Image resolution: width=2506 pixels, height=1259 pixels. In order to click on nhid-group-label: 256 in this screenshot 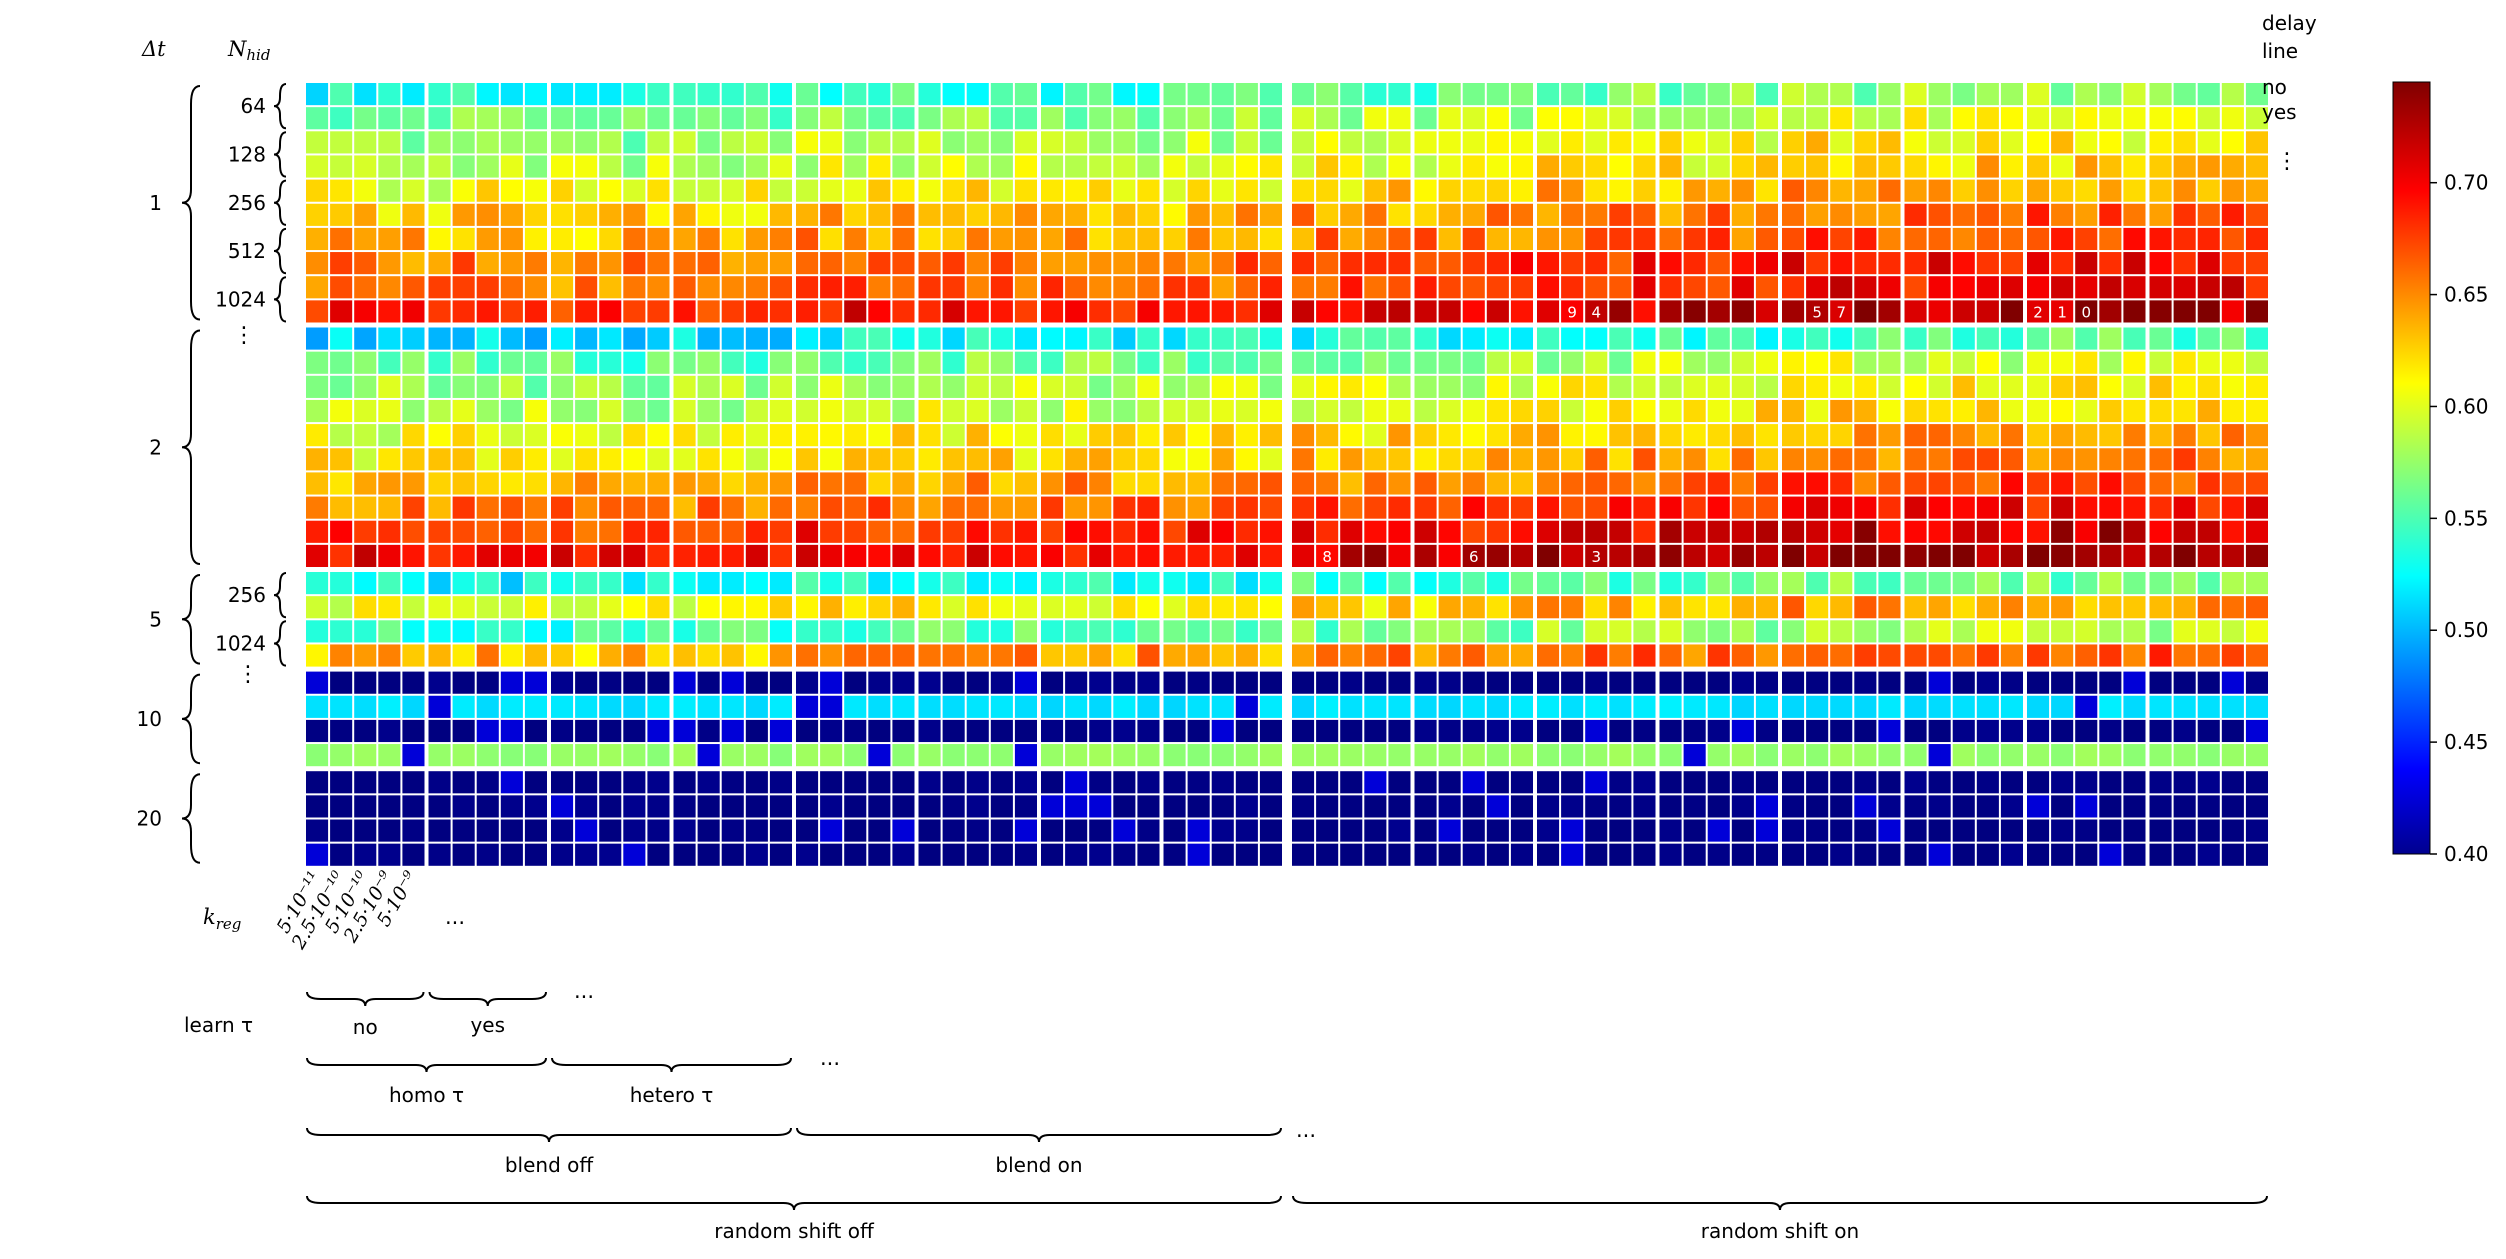, I will do `click(247, 203)`.